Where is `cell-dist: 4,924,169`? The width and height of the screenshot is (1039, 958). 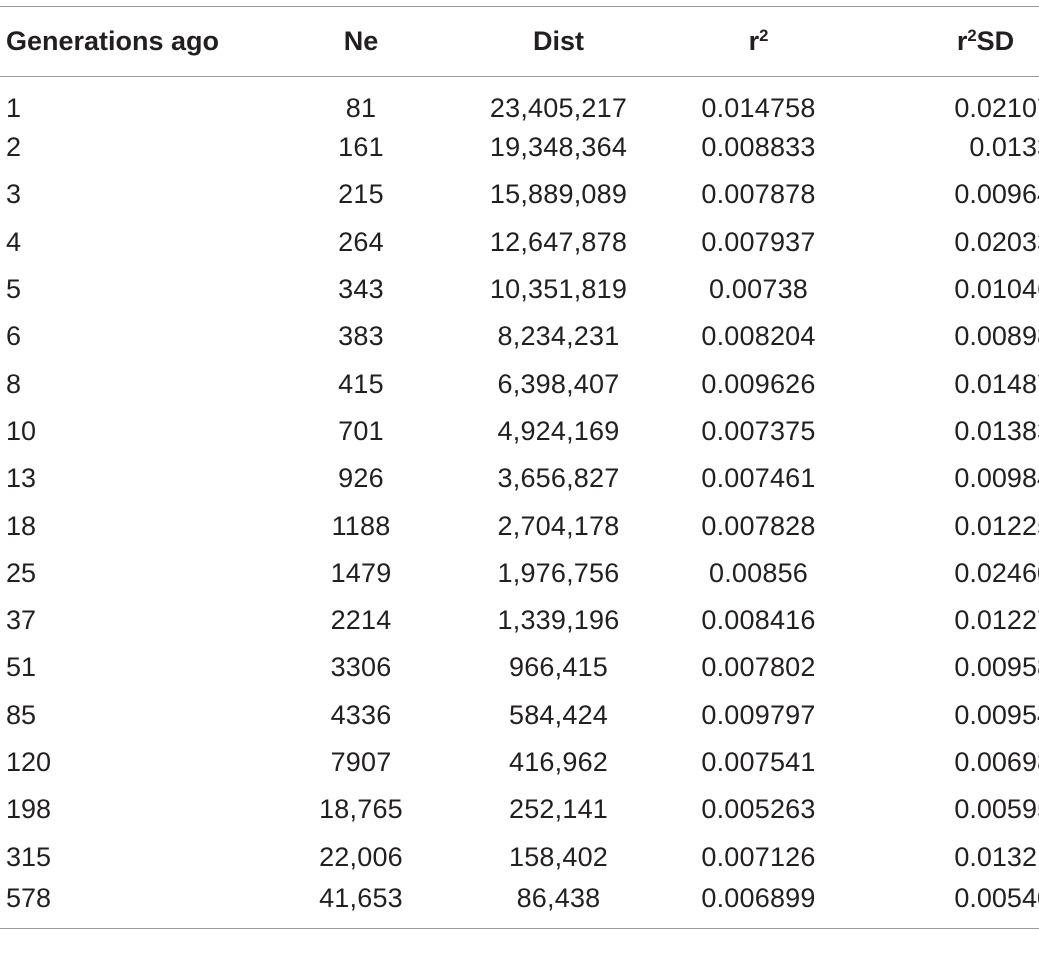 cell-dist: 4,924,169 is located at coordinates (558, 430).